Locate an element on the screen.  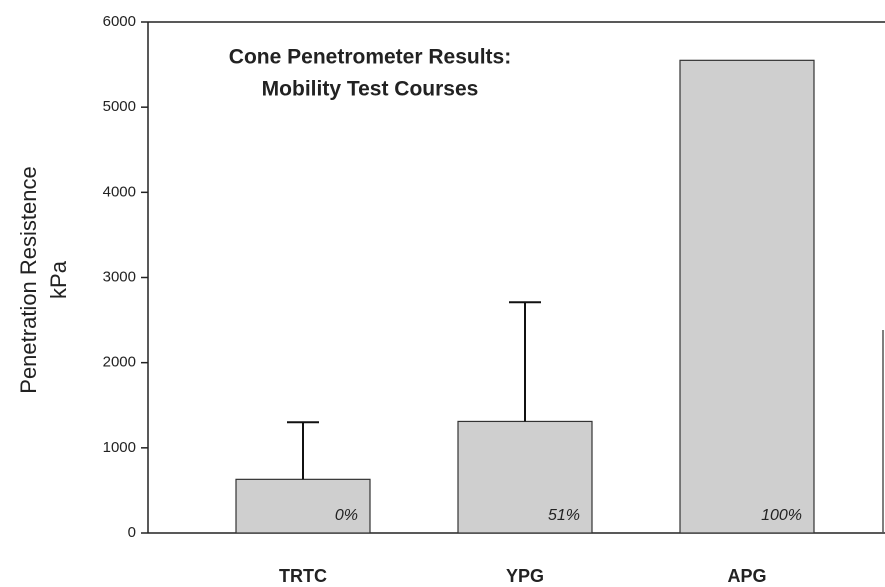
chart-title: Mobility Test Courses is located at coordinates (370, 89).